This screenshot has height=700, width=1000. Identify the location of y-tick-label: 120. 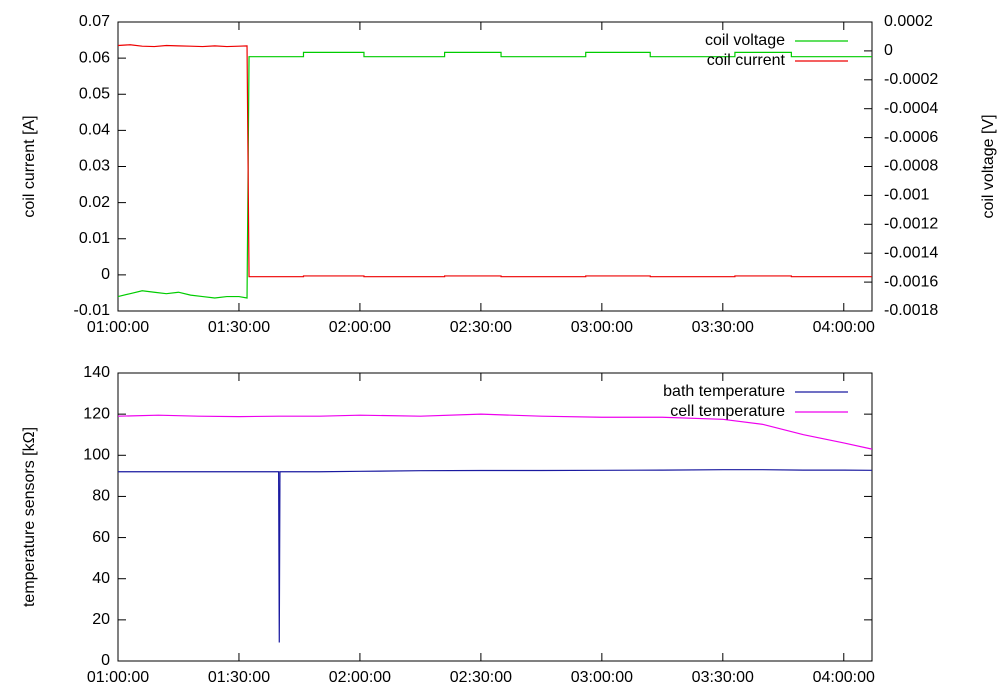
(96, 413).